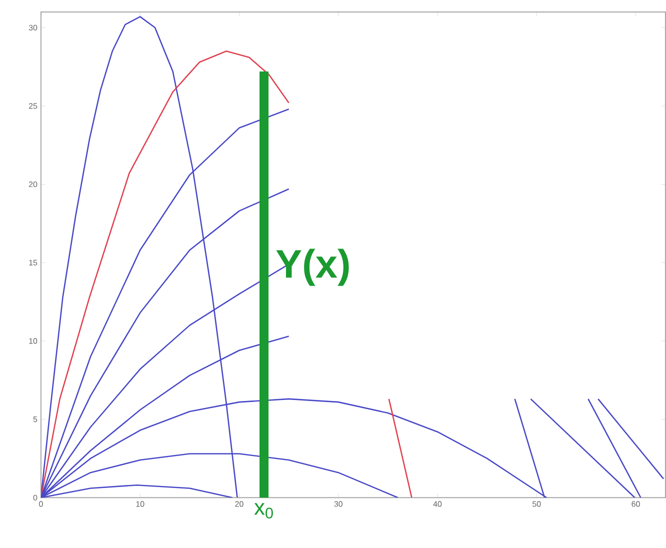 Image resolution: width=666 pixels, height=548 pixels. Describe the element at coordinates (263, 511) in the screenshot. I see `annotation: x$_{0}$` at that location.